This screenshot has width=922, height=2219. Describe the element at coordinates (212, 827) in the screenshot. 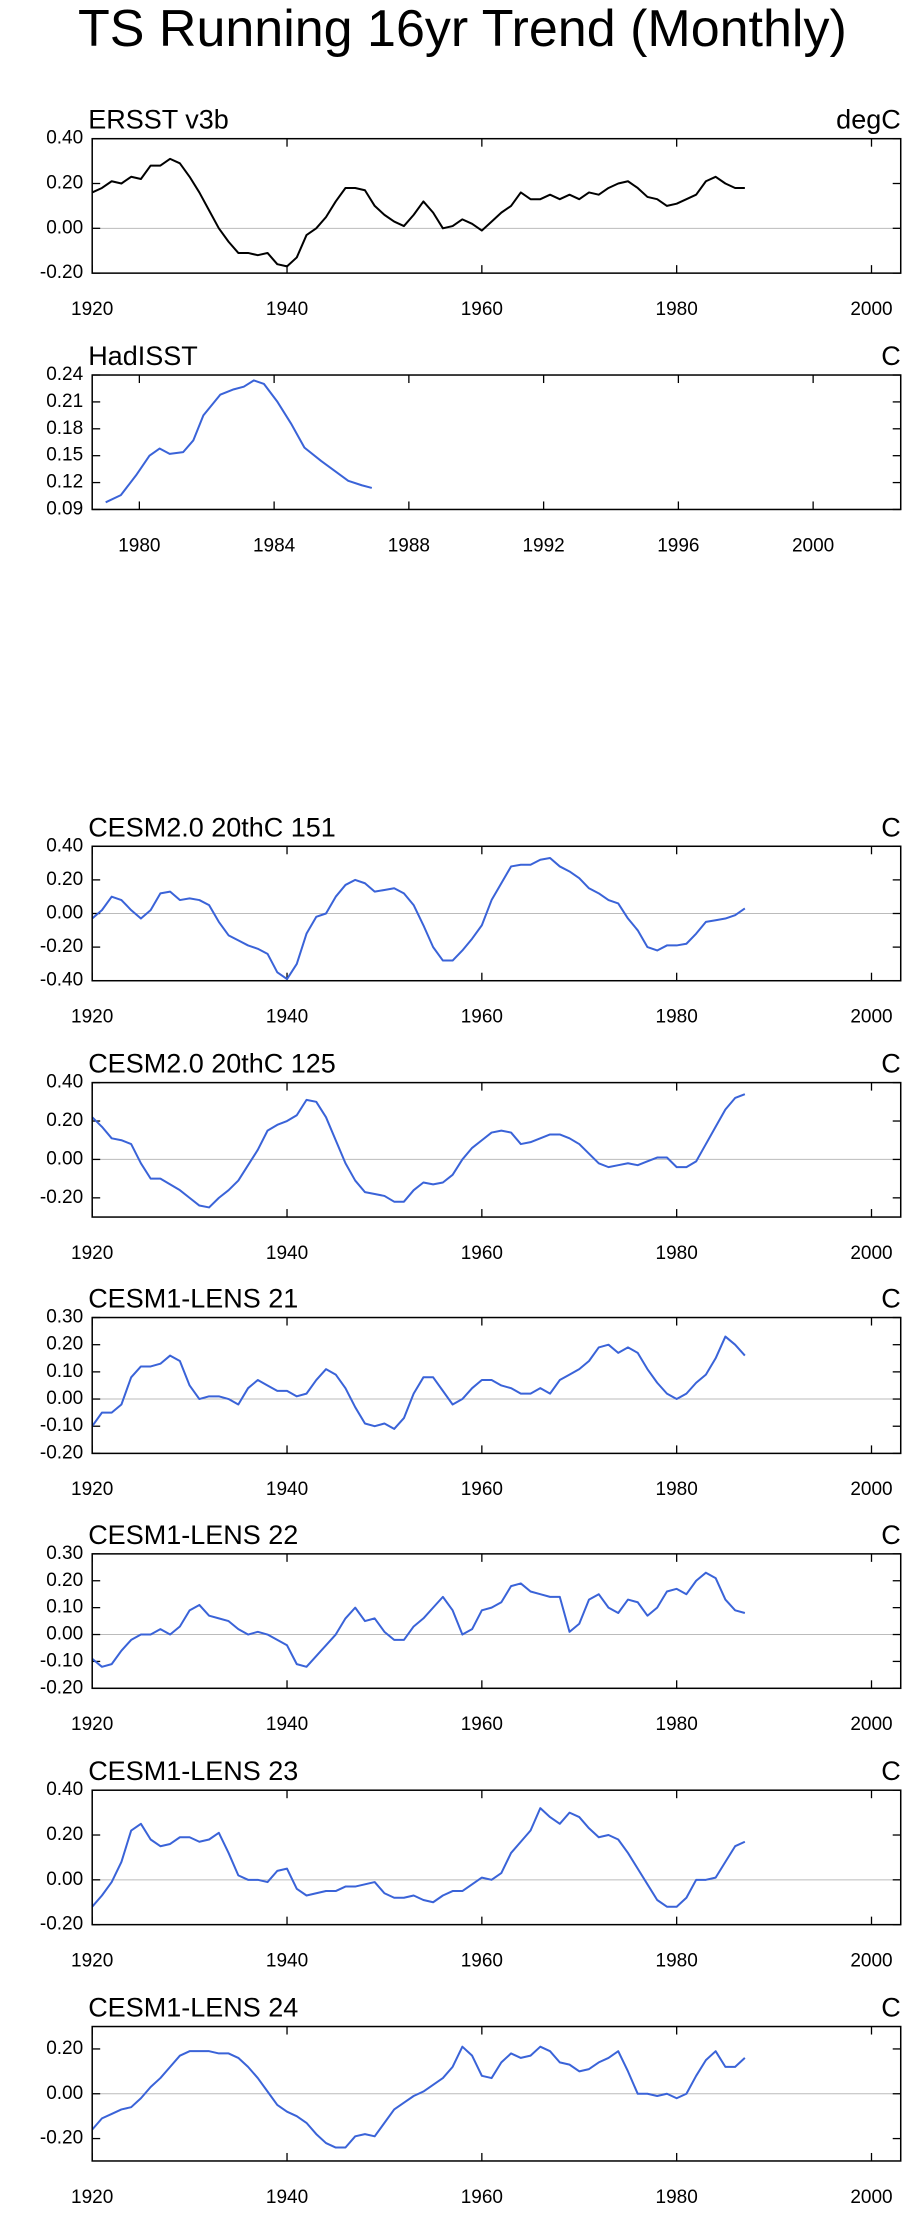

I see `panel-title: CESM2.0 20thC 151` at that location.